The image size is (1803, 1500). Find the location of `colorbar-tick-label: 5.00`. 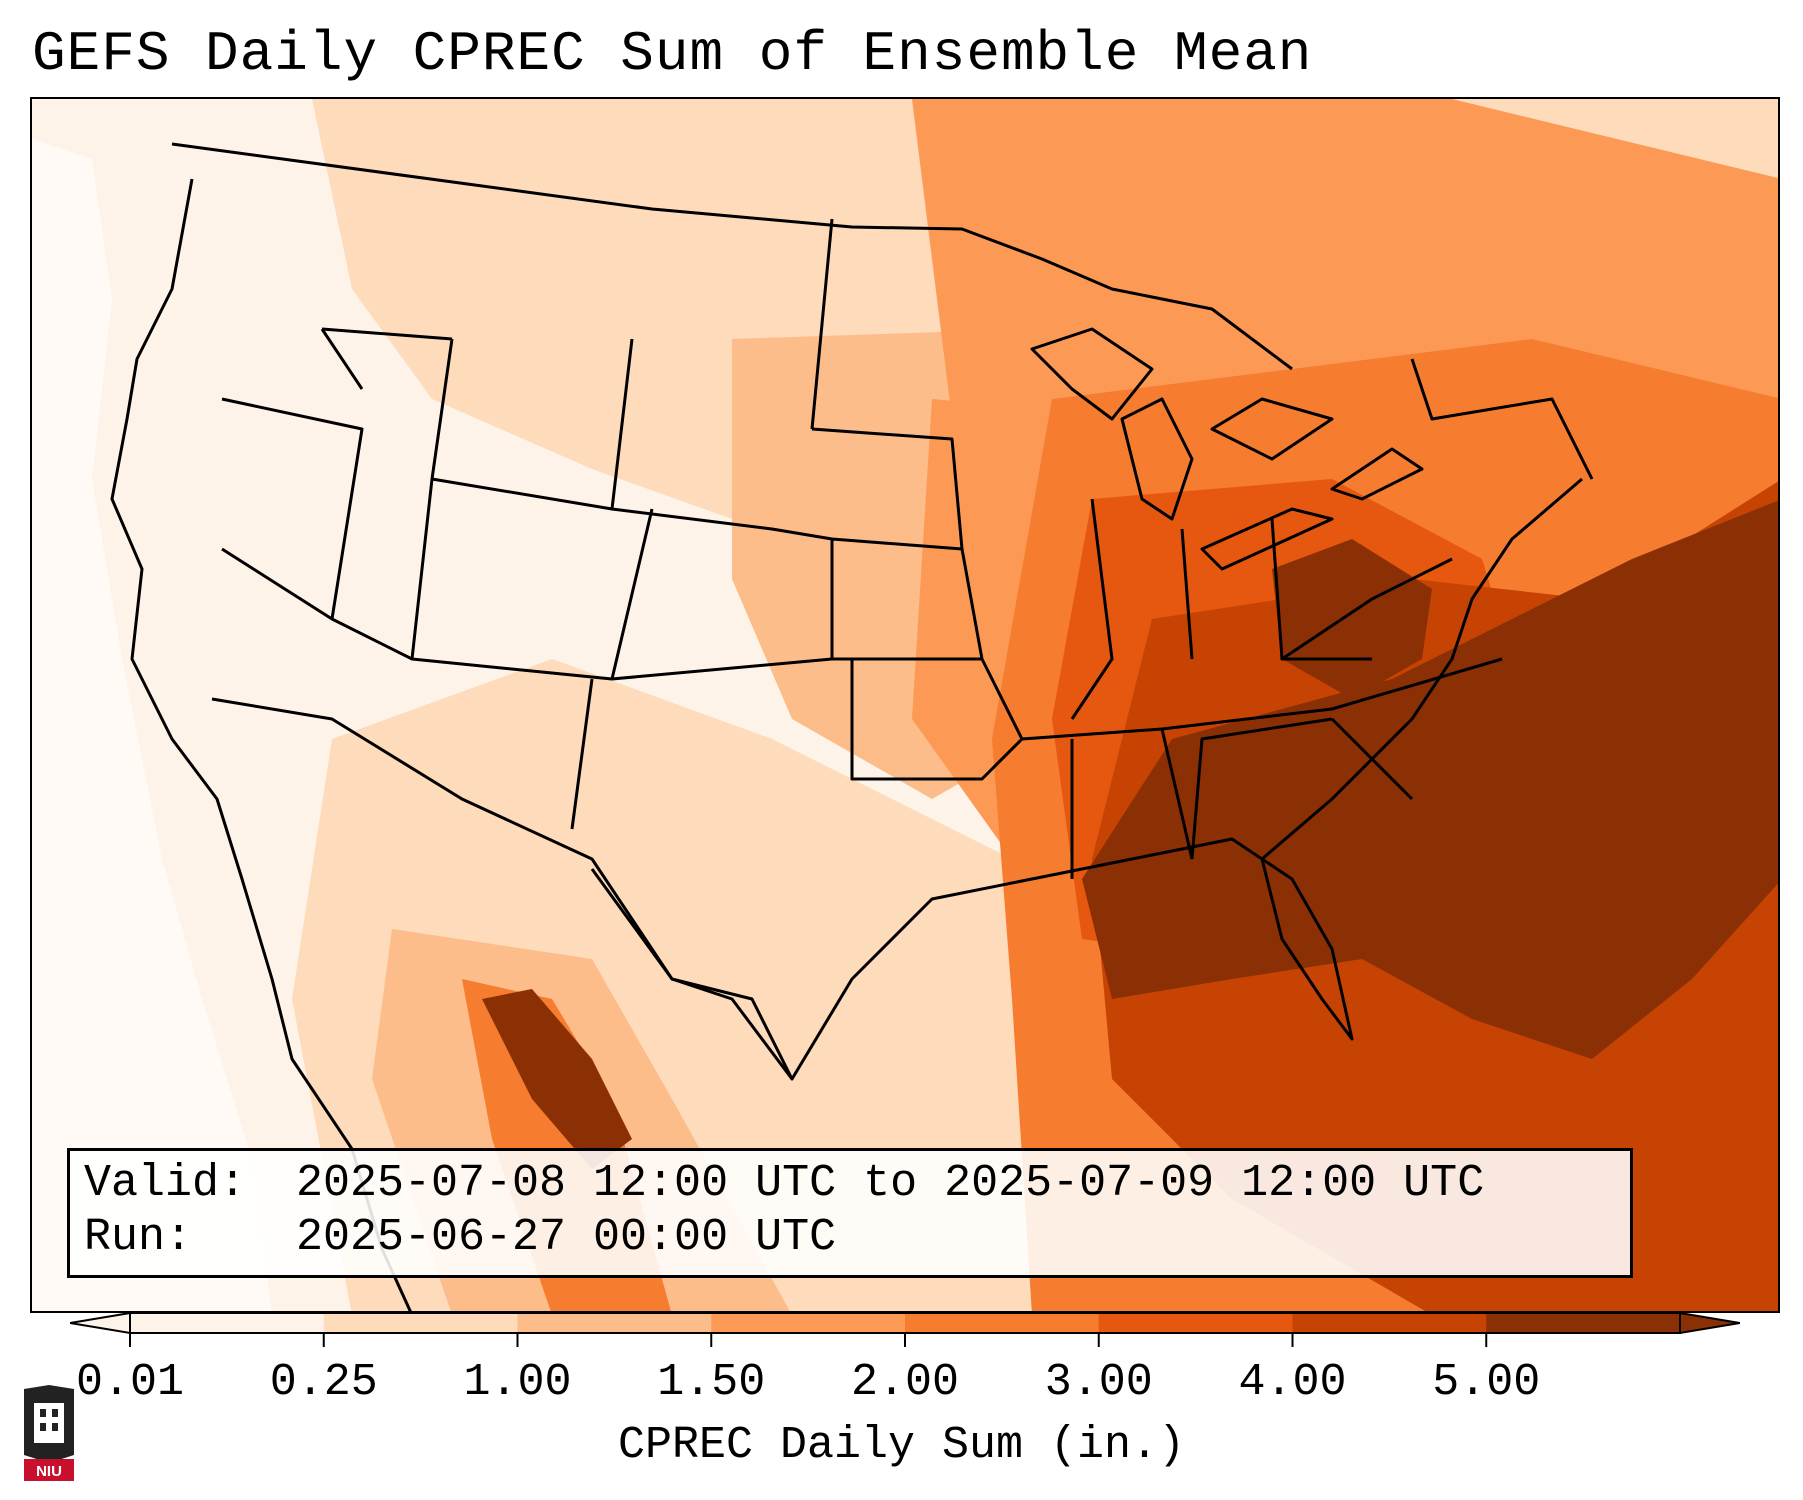

colorbar-tick-label: 5.00 is located at coordinates (1486, 1382).